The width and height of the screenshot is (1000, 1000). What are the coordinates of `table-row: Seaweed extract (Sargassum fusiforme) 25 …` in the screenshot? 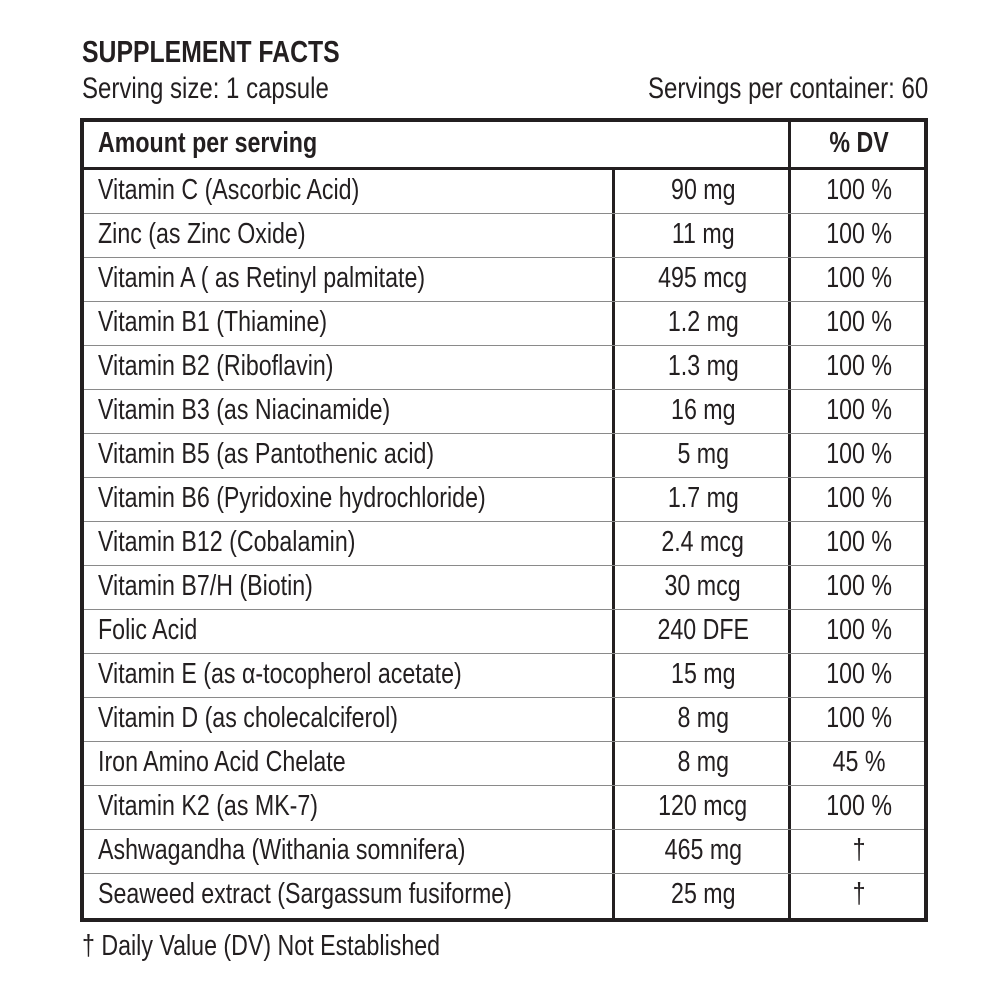 It's located at (504, 896).